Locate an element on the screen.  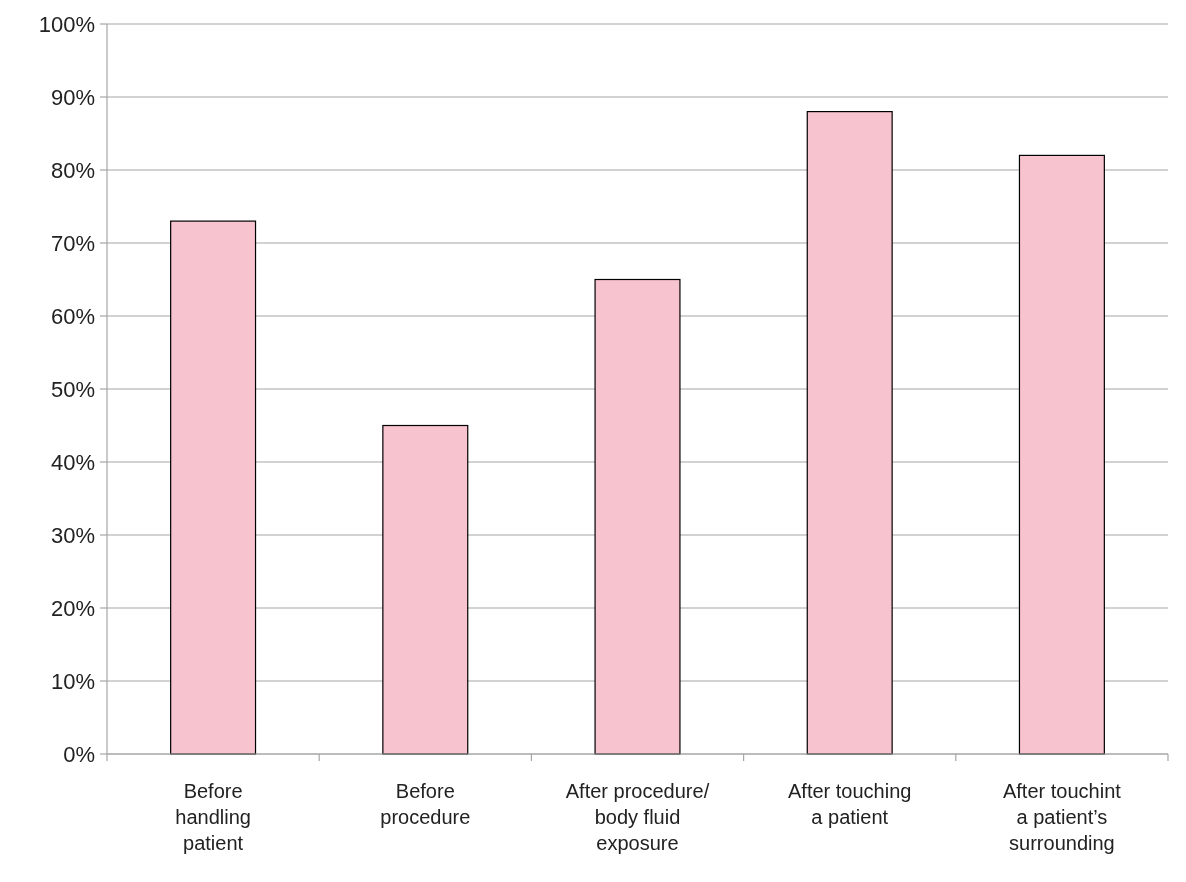
x-tick-label: Before handling patient is located at coordinates (213, 817).